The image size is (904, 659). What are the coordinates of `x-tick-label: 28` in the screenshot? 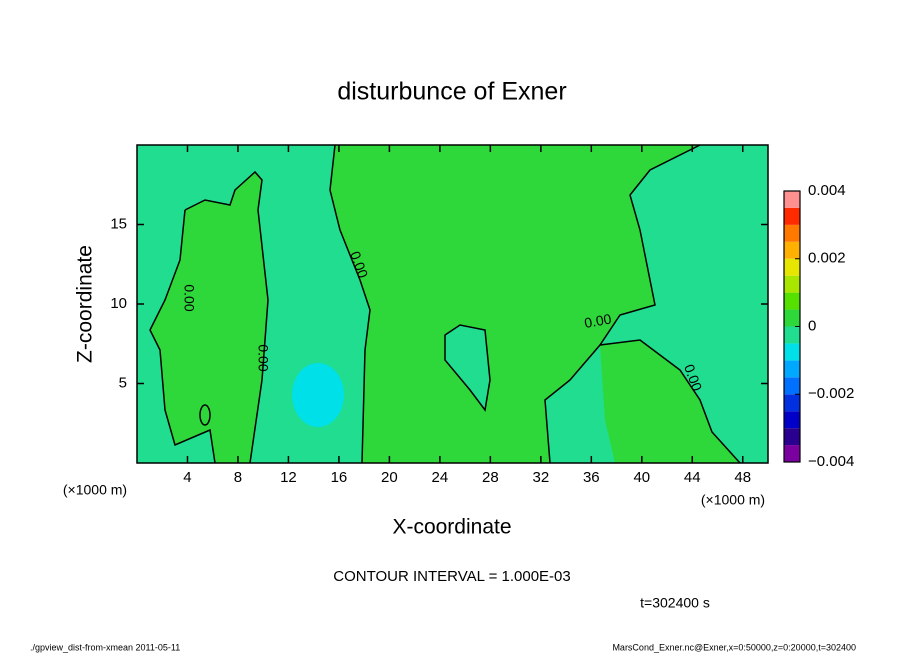 It's located at (490, 477).